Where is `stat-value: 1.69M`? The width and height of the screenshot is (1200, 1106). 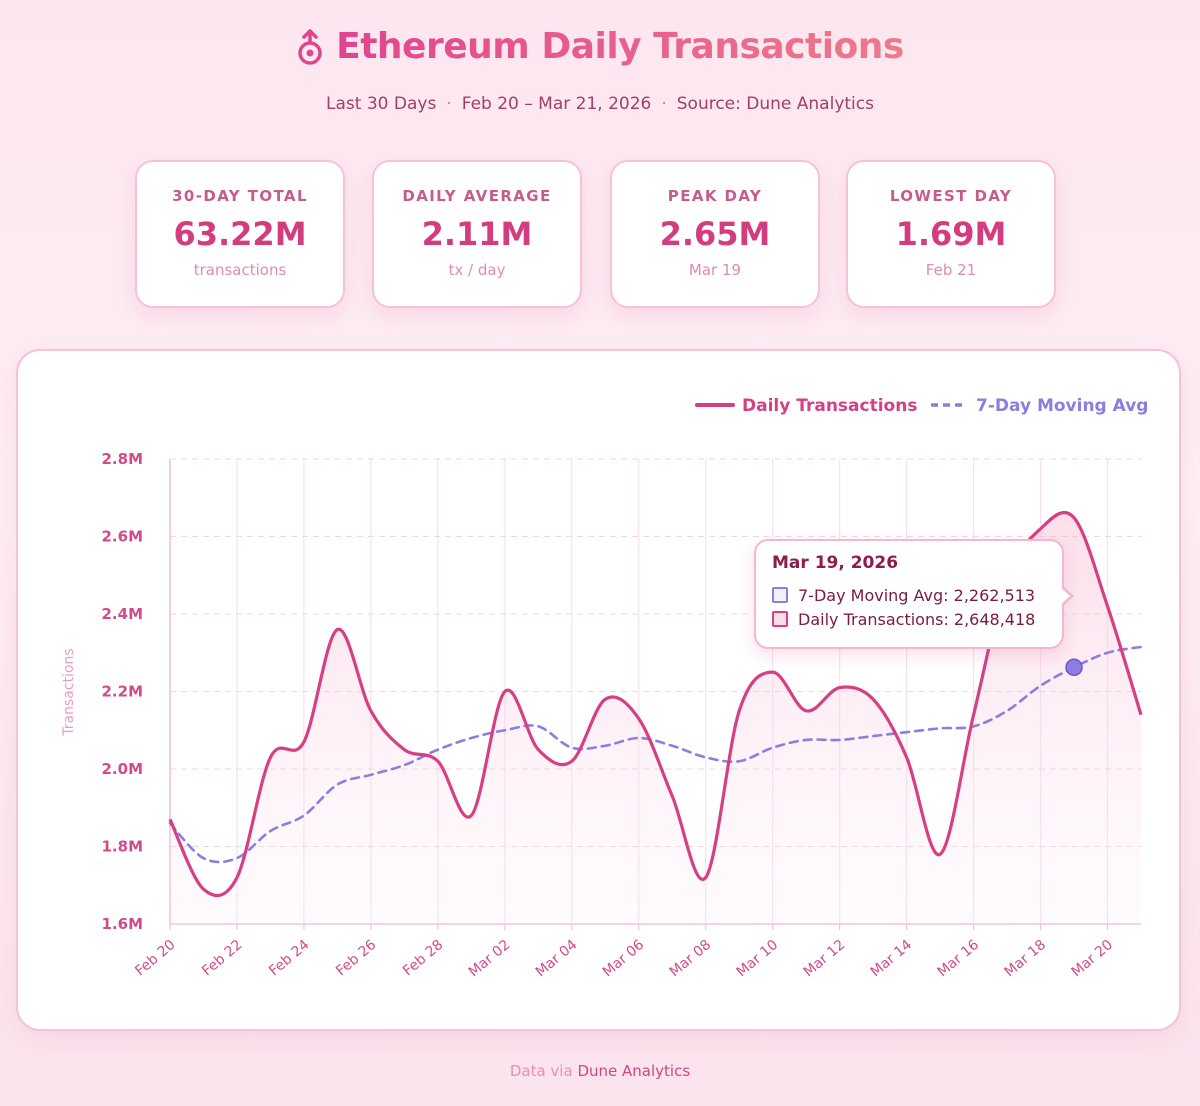
stat-value: 1.69M is located at coordinates (951, 234).